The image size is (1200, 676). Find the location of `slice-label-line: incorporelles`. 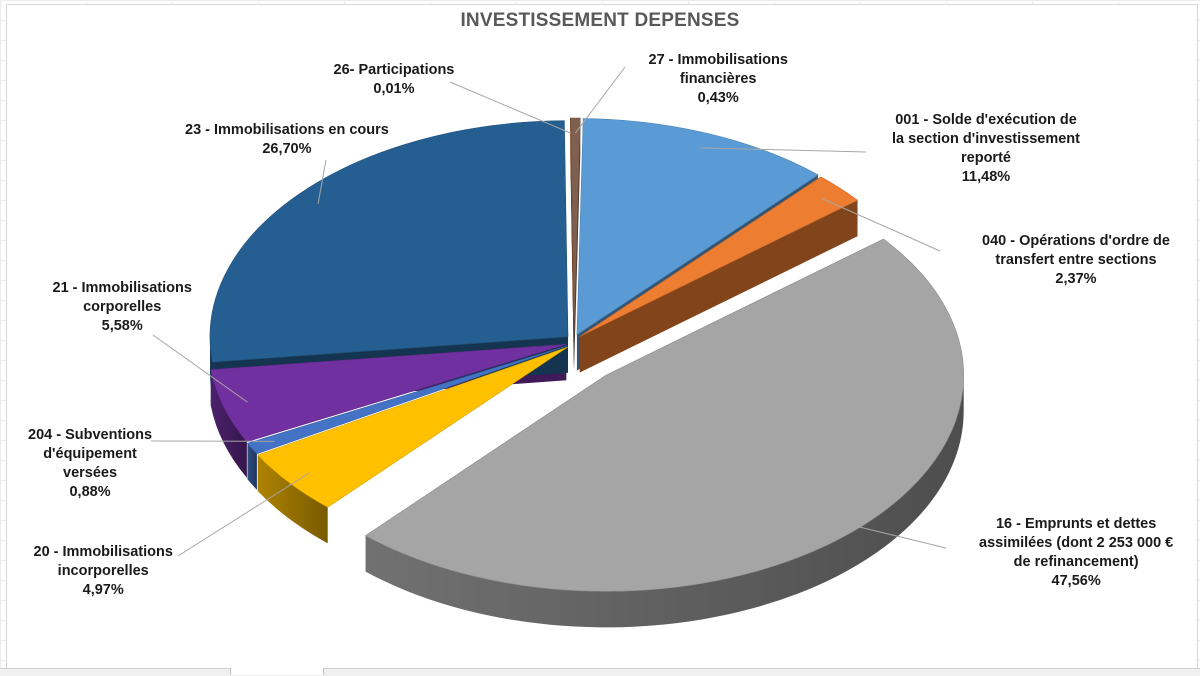

slice-label-line: incorporelles is located at coordinates (103, 571).